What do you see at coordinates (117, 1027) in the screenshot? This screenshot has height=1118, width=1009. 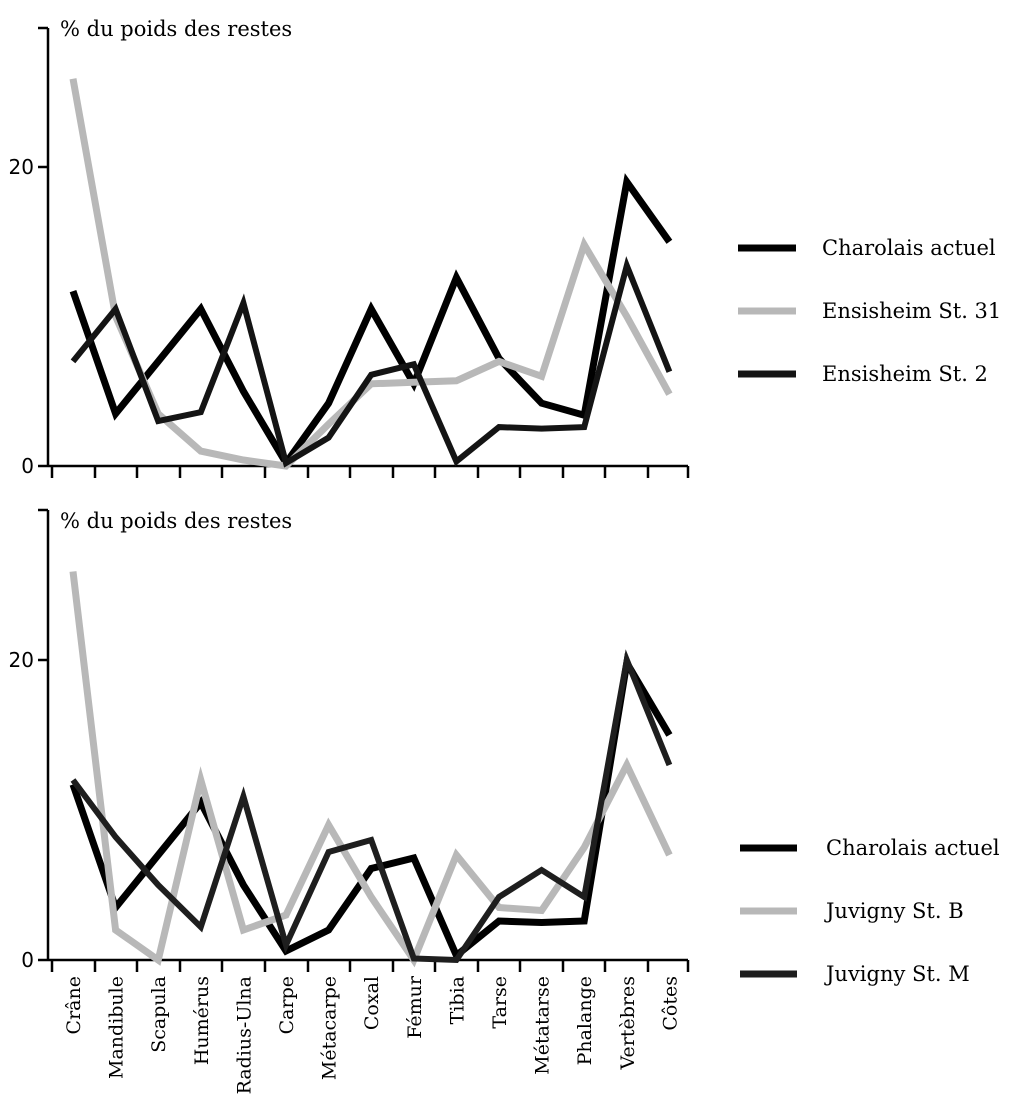 I see `x-tick-label: Mandibule` at bounding box center [117, 1027].